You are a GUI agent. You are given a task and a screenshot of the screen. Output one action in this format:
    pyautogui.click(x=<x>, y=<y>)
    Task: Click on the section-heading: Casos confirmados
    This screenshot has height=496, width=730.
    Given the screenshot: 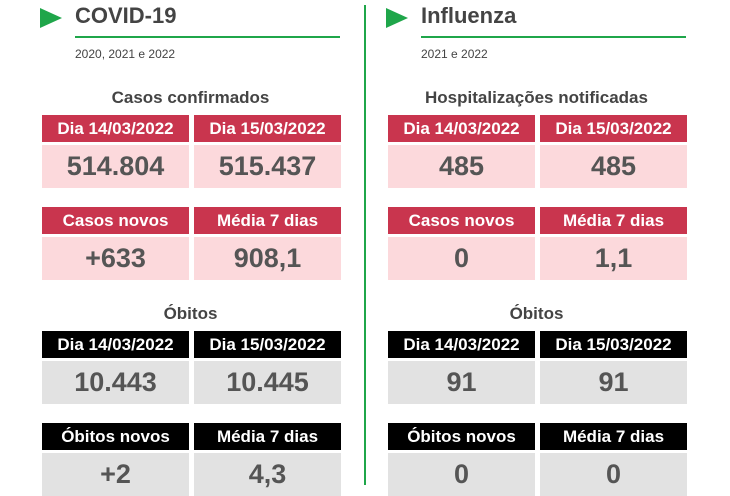 What is the action you would take?
    pyautogui.click(x=190, y=97)
    